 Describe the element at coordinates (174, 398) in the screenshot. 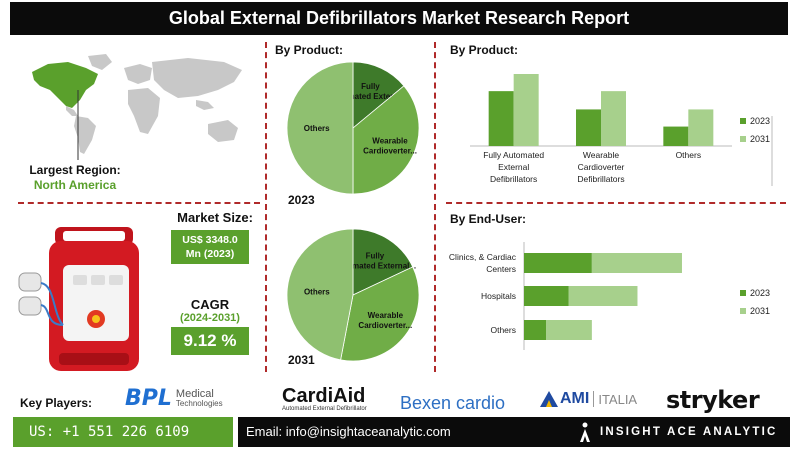

I see `logo-bpl-medical: BPL Medical Technologies` at that location.